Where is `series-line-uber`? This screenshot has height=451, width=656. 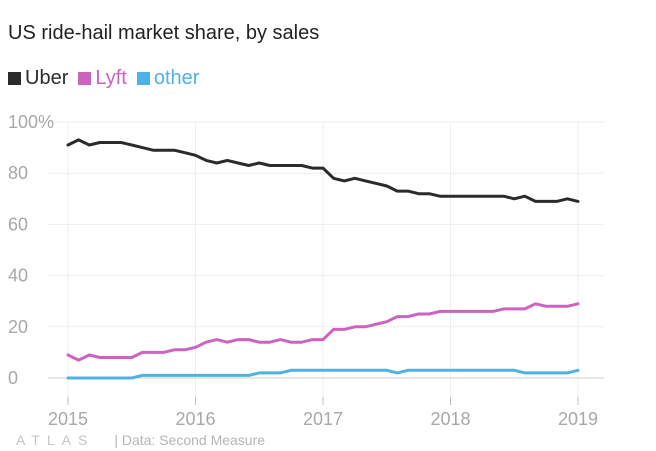
series-line-uber is located at coordinates (323, 170).